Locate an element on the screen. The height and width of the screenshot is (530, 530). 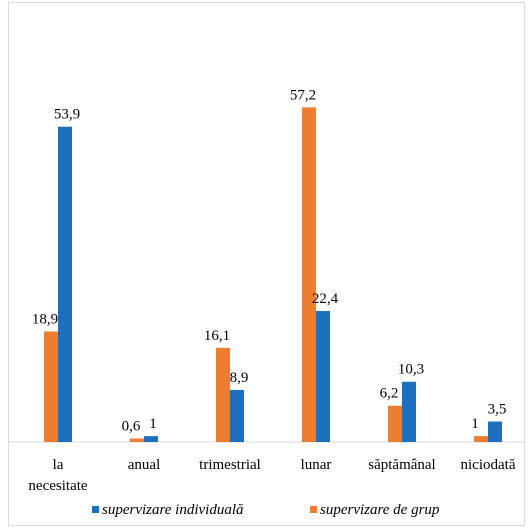
category-label-niciodata: niciodată is located at coordinates (488, 465).